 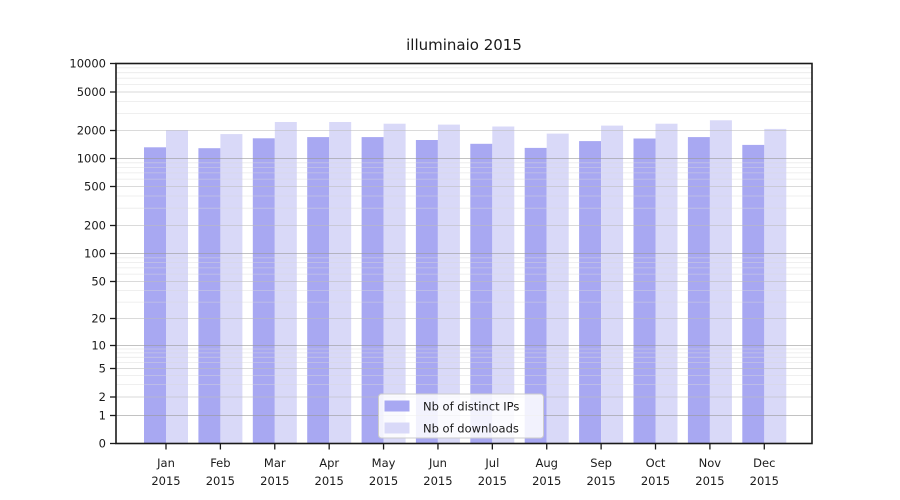 What do you see at coordinates (102, 416) in the screenshot?
I see `y-tick-label-1: 1` at bounding box center [102, 416].